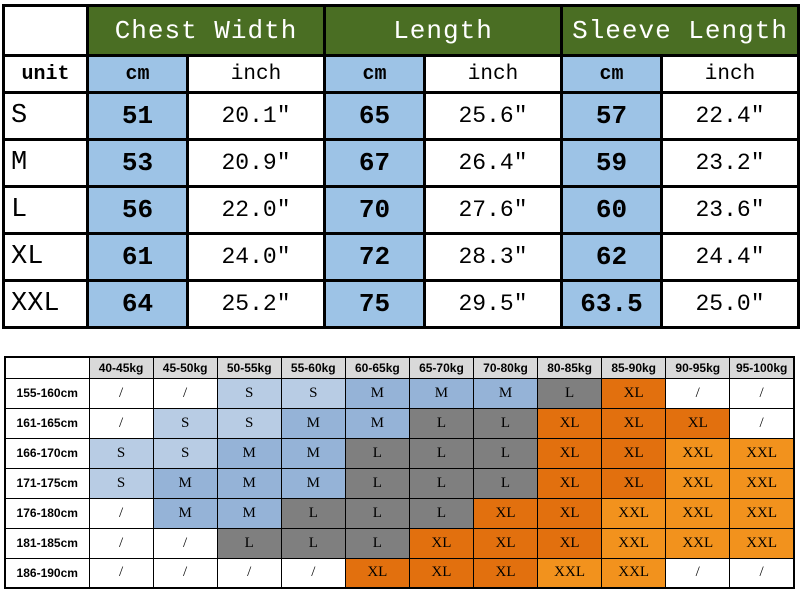 The image size is (800, 594). Describe the element at coordinates (45, 163) in the screenshot. I see `size-label: M` at that location.